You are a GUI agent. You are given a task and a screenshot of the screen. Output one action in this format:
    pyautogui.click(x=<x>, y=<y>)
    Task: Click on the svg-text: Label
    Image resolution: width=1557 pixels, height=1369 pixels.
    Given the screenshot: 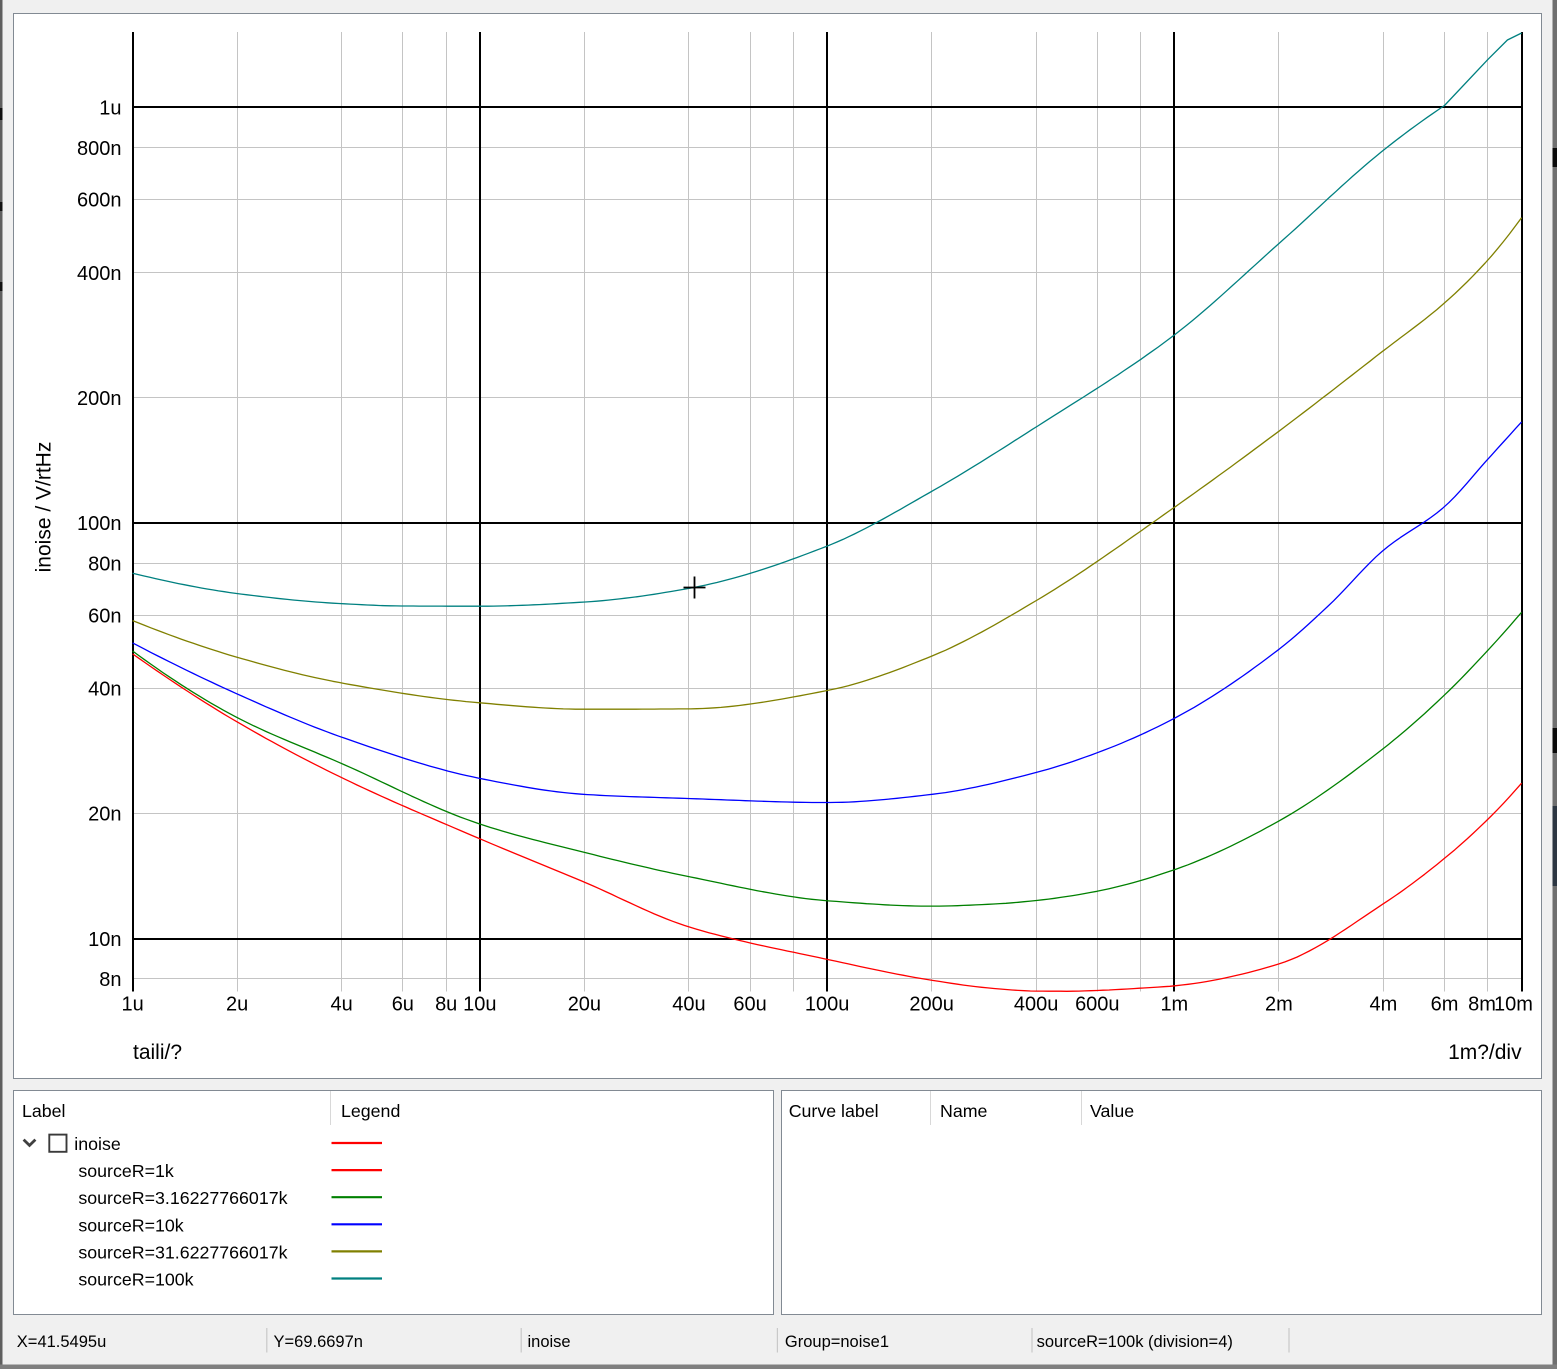 What is the action you would take?
    pyautogui.click(x=44, y=1111)
    